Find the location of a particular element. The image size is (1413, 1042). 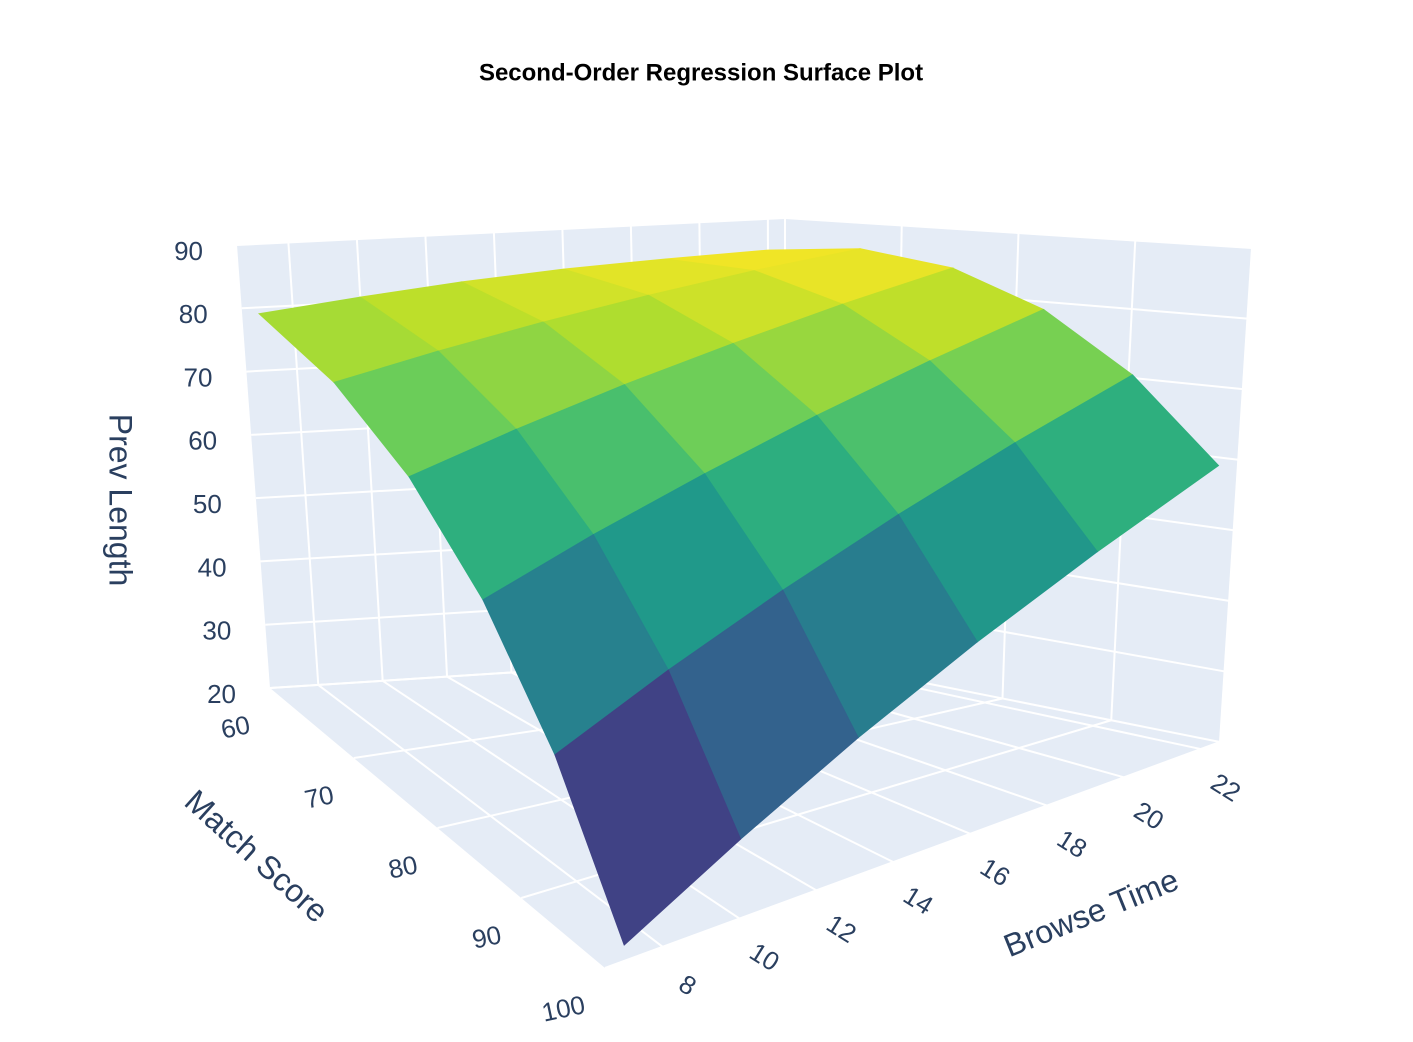

x-tick-label: 12 is located at coordinates (841, 928).